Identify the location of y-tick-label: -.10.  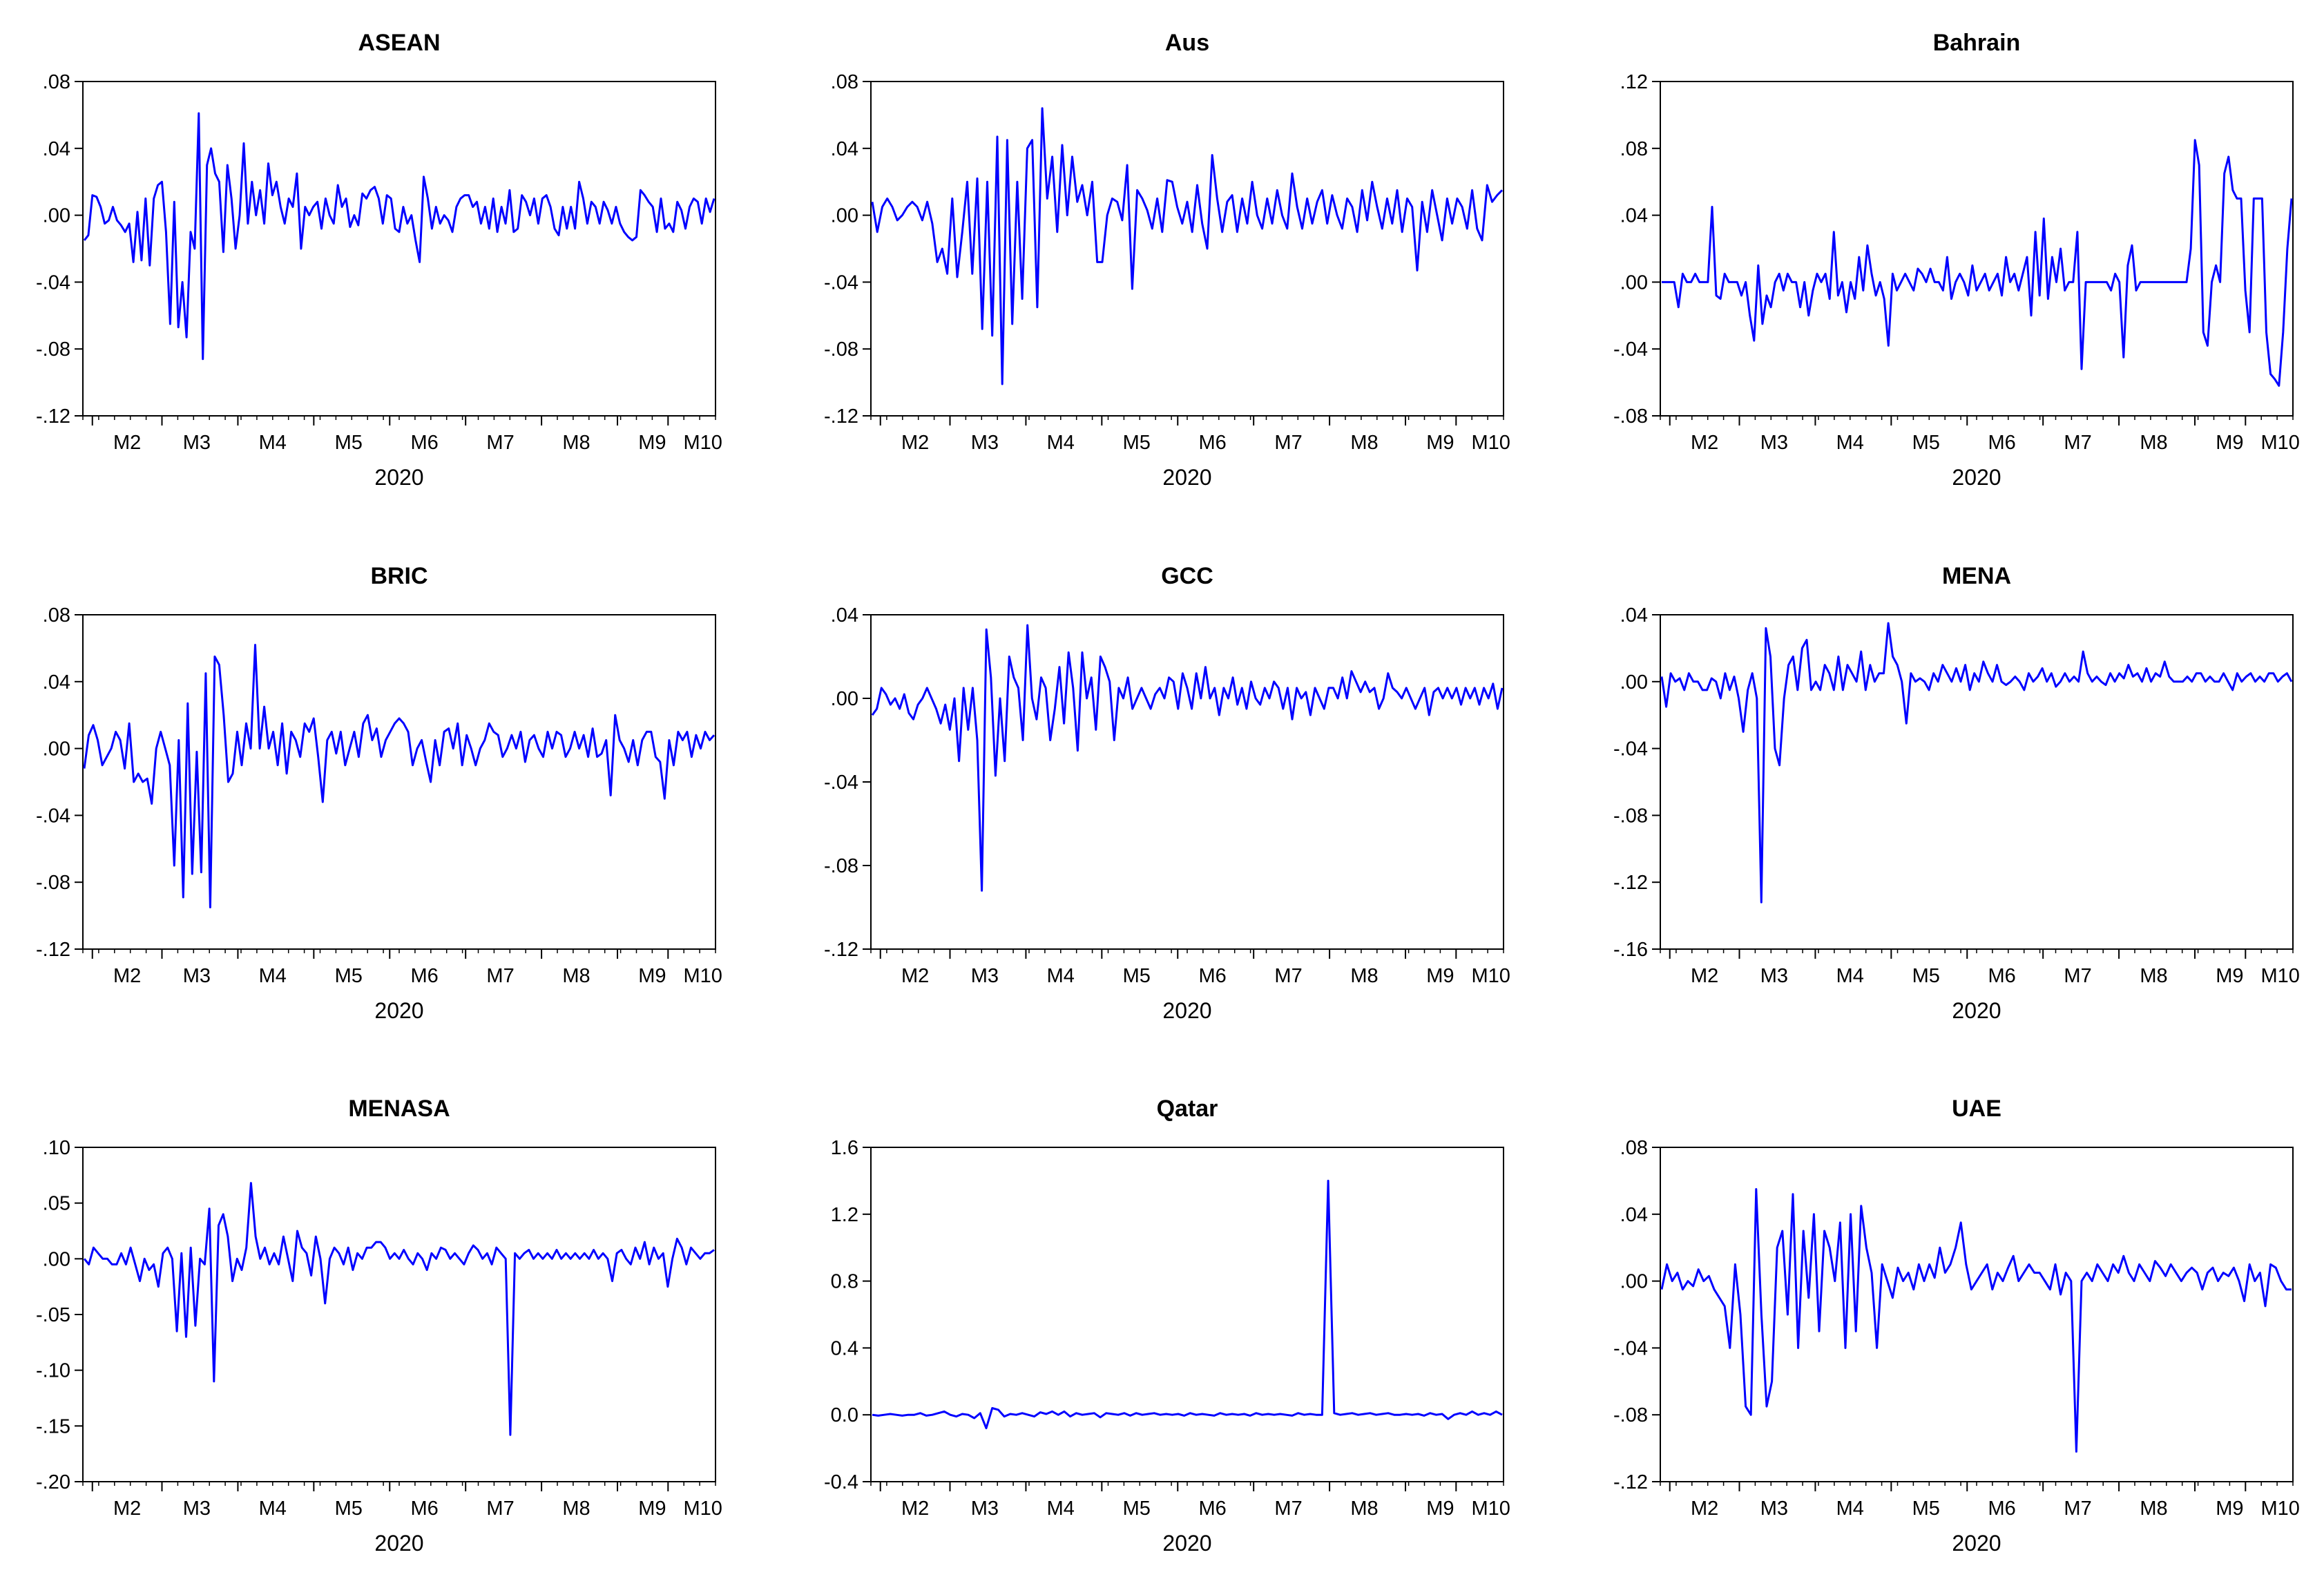
(53, 1371).